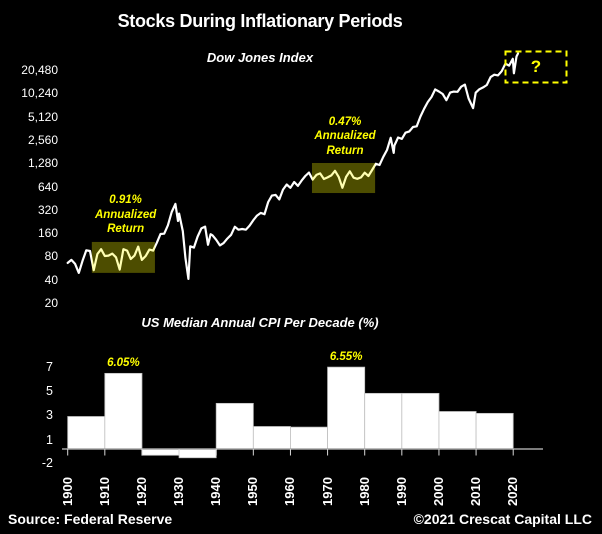  I want to click on cpi-bar-1980, so click(383, 421).